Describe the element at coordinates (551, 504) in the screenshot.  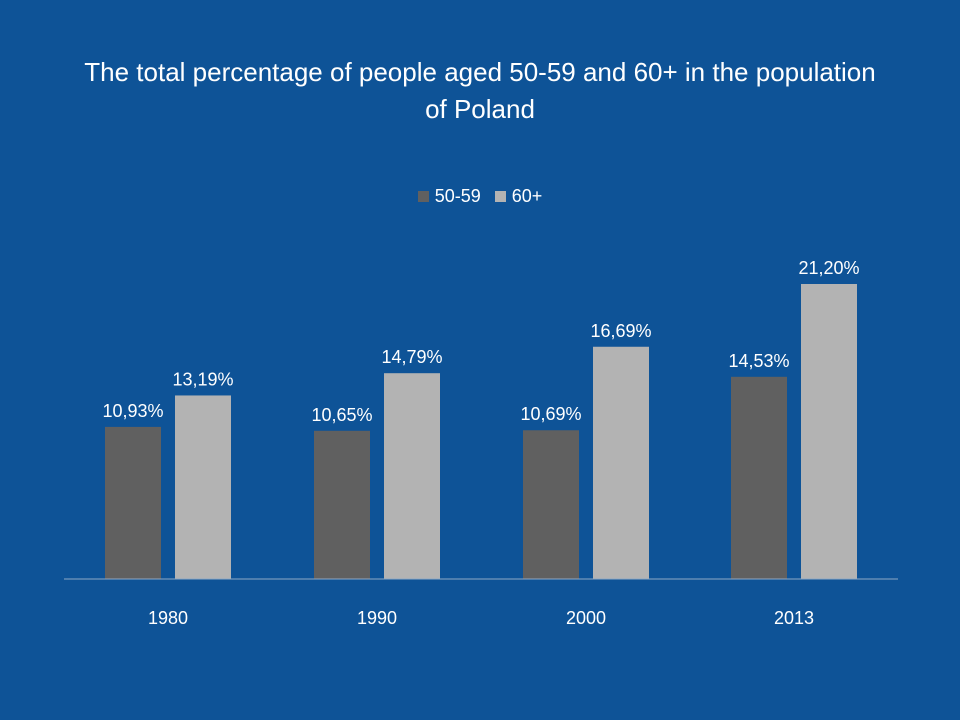
I see `bar-50-59-2000` at that location.